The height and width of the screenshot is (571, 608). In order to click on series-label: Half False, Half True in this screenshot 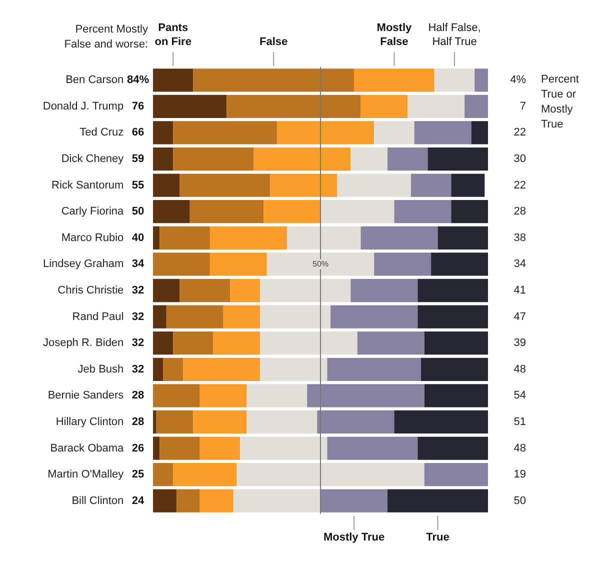, I will do `click(454, 35)`.